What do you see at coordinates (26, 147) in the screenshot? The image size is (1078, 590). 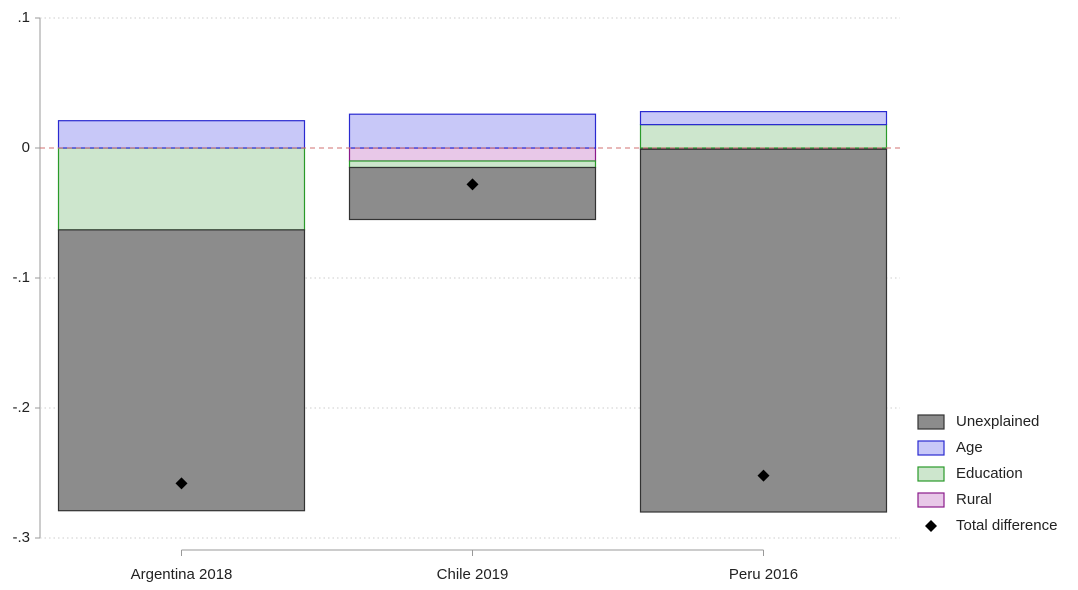 I see `y-tick-label: 0` at bounding box center [26, 147].